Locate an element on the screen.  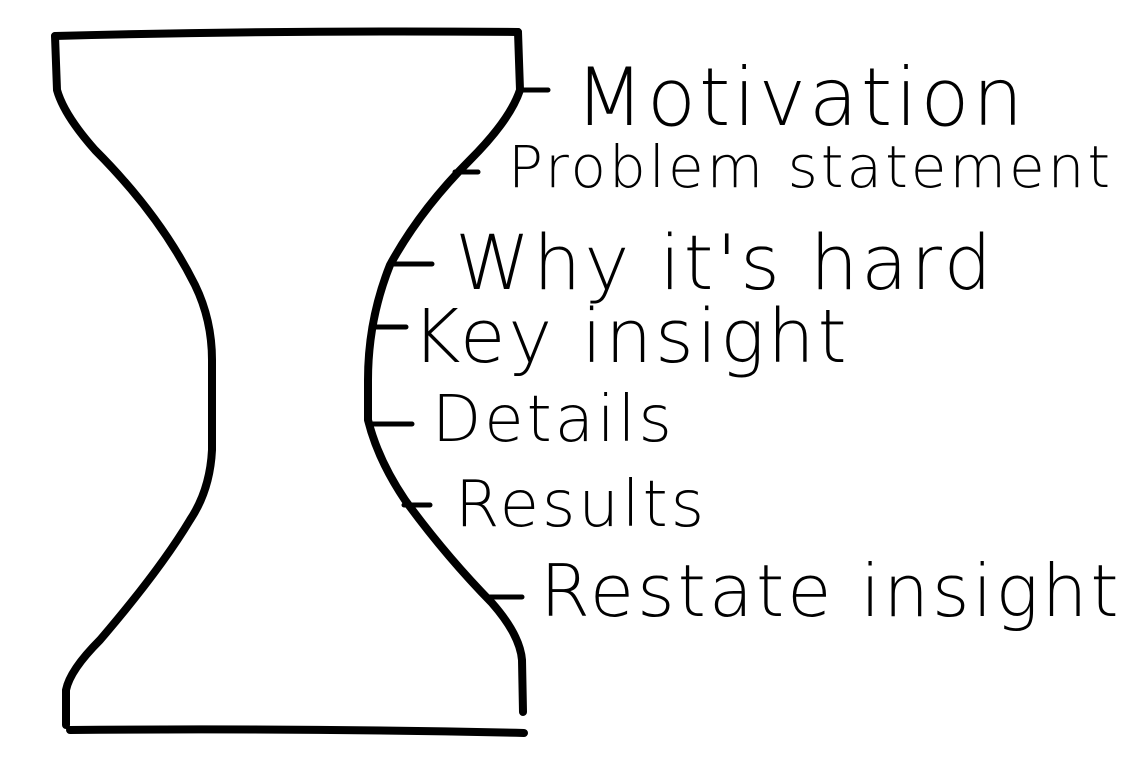
hourglass-right-side is located at coordinates (445, 372).